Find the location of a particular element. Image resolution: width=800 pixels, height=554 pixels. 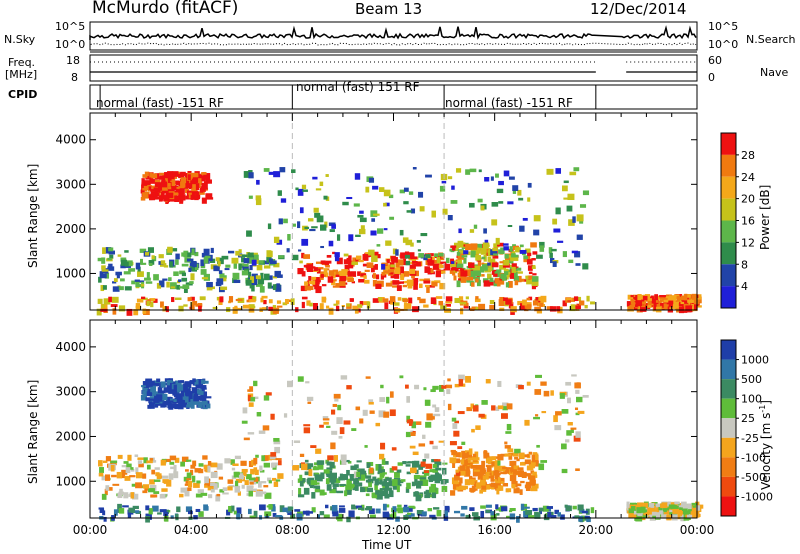

power-colorbar-tick-label: 8 is located at coordinates (744, 264).